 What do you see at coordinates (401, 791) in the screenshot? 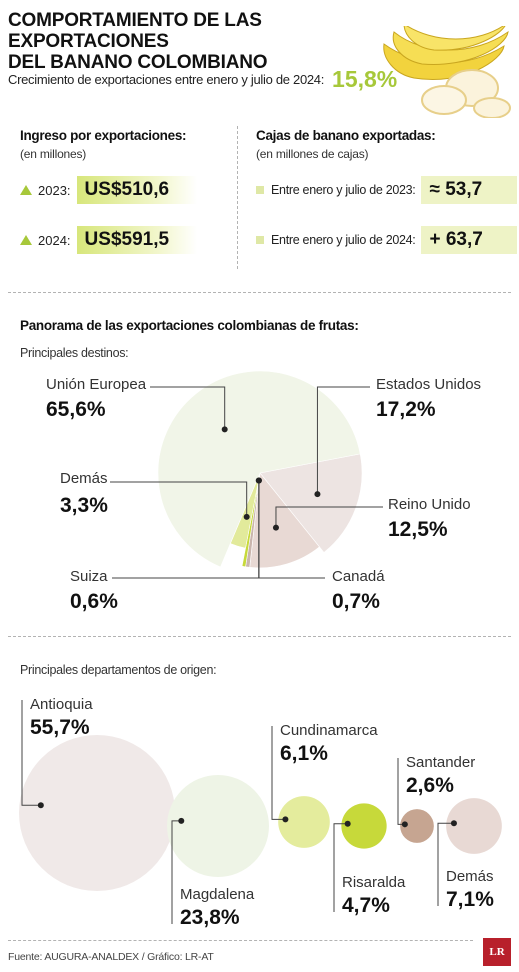
I see `bubble-leader-line-santander` at bounding box center [401, 791].